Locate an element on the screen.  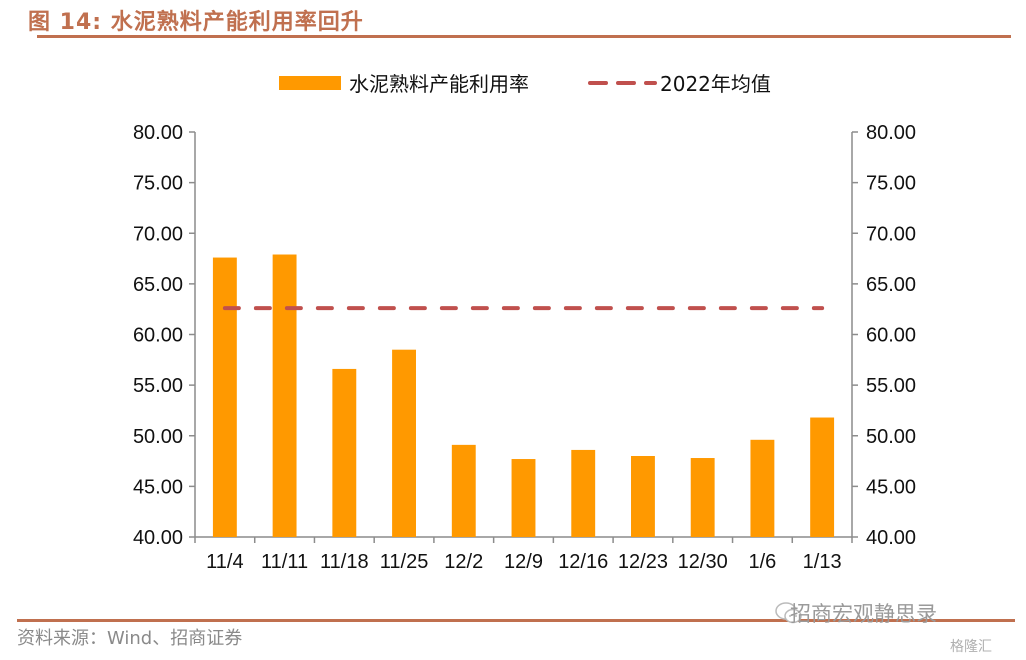
y-tick-label: 60.00 is located at coordinates (158, 336).